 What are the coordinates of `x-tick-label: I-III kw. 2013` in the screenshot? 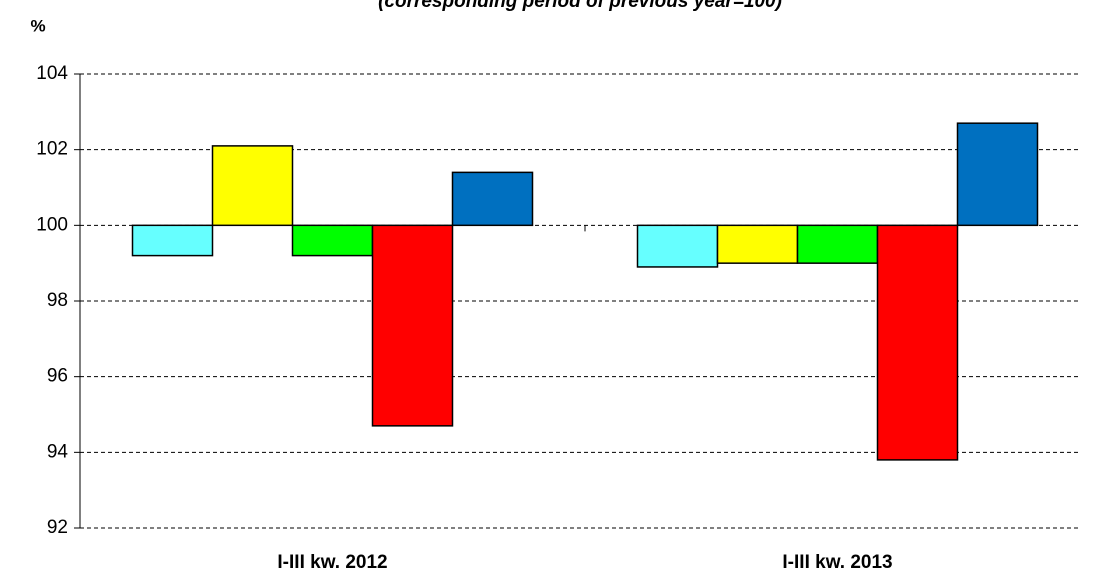 It's located at (837, 562).